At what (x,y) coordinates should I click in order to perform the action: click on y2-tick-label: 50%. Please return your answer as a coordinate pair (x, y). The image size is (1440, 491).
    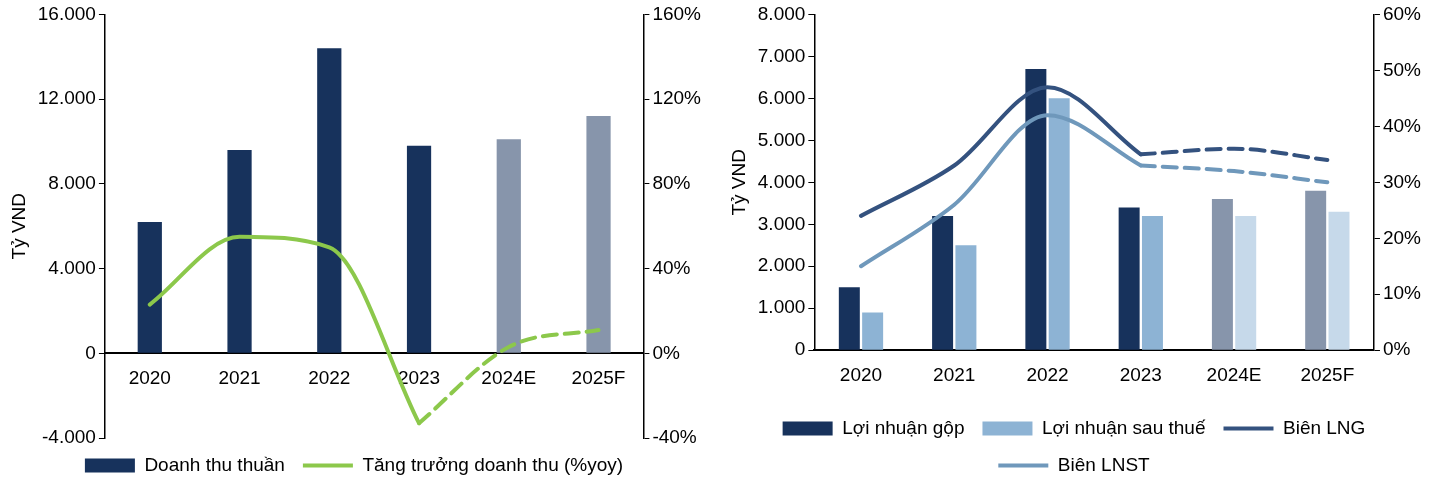
    Looking at the image, I should click on (1402, 69).